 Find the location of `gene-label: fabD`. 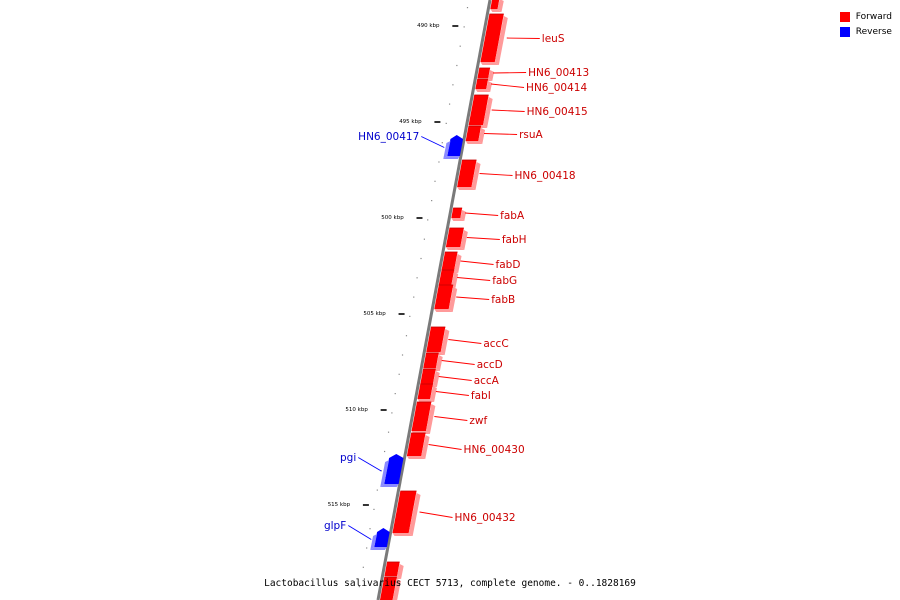

gene-label: fabD is located at coordinates (508, 265).